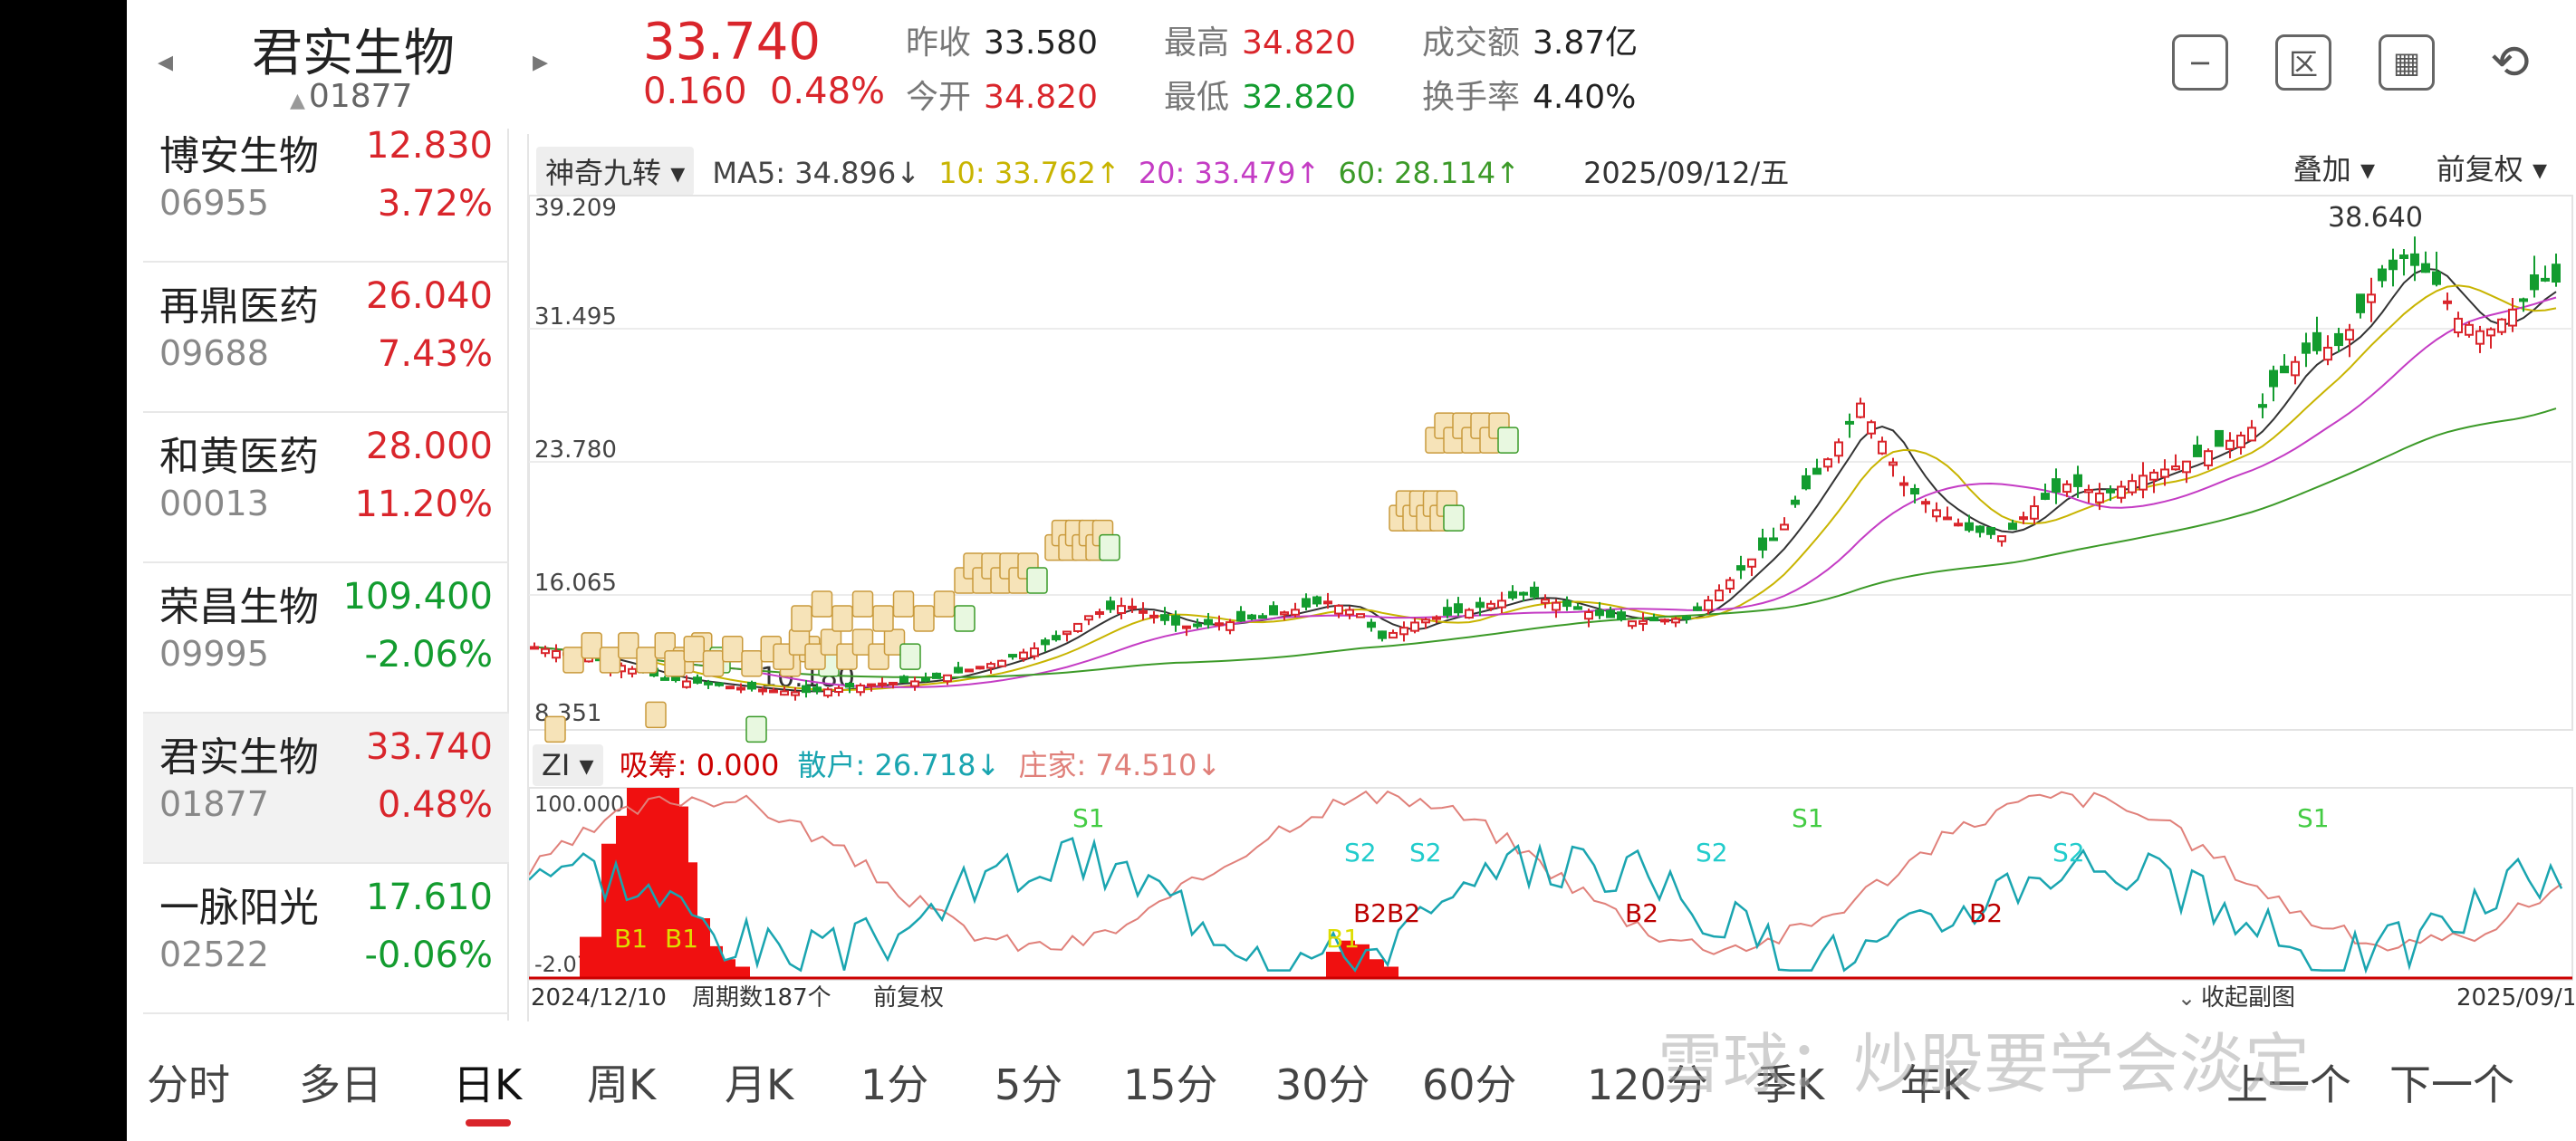 This screenshot has width=2576, height=1141. Describe the element at coordinates (2200, 63) in the screenshot. I see `minus-icon: −` at that location.